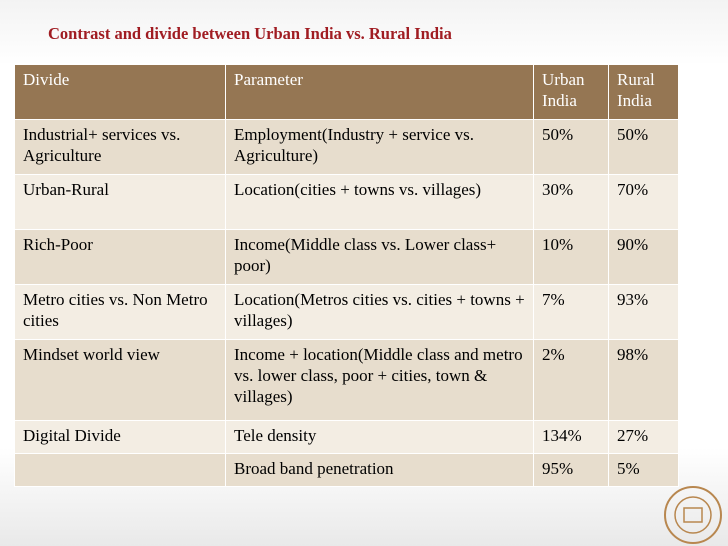  What do you see at coordinates (693, 515) in the screenshot?
I see `university-seal` at bounding box center [693, 515].